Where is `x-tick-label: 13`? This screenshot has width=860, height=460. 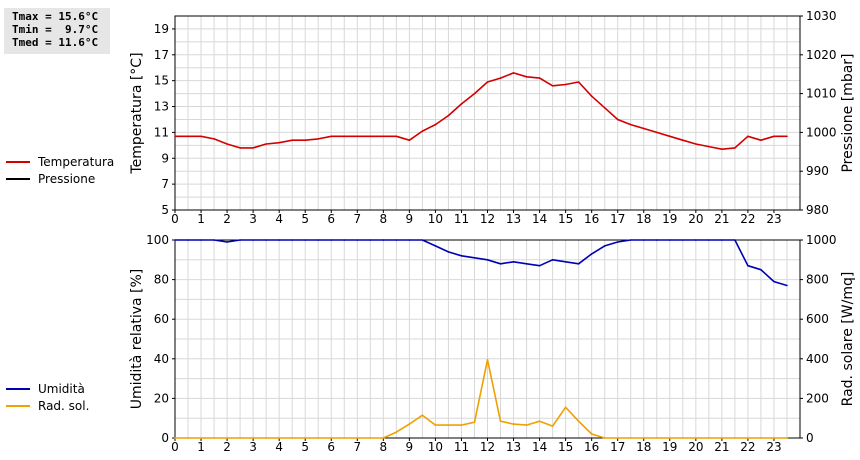
x-tick-label: 13 is located at coordinates (513, 447).